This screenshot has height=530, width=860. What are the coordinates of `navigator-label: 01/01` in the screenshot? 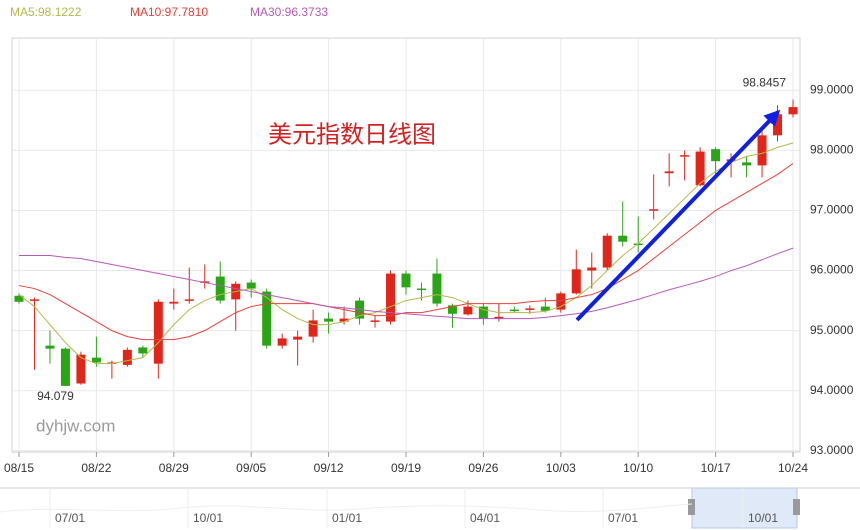 It's located at (347, 518).